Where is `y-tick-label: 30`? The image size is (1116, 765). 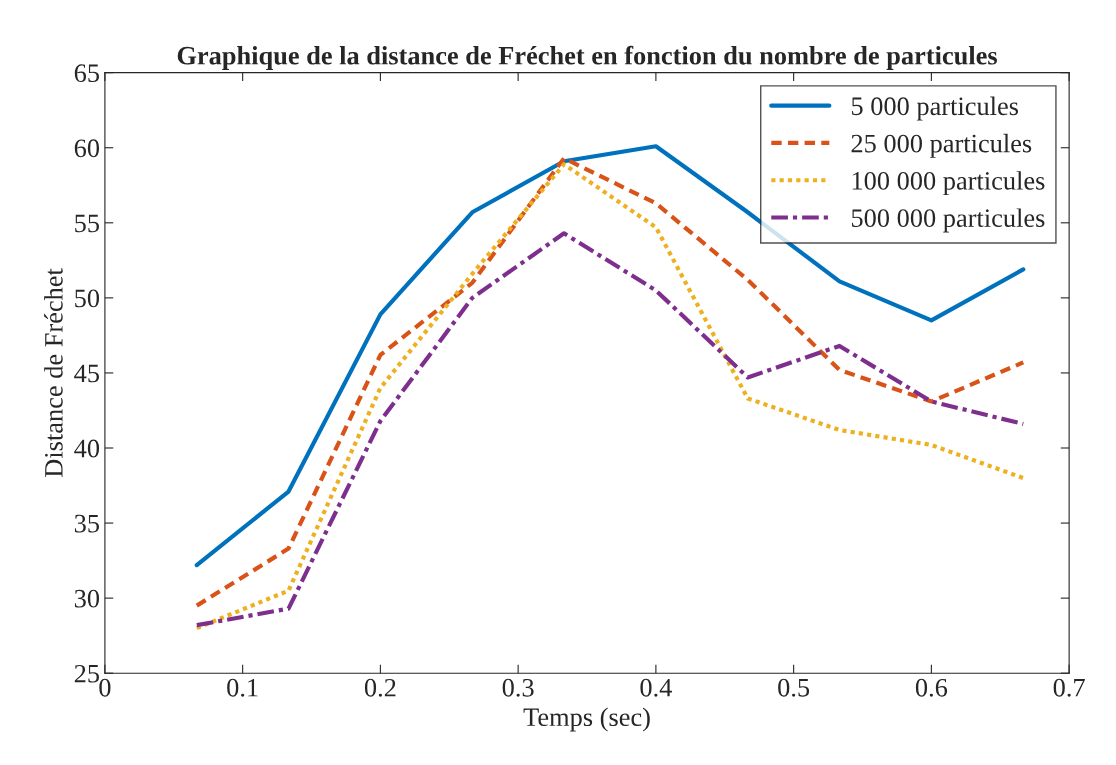
y-tick-label: 30 is located at coordinates (87, 598).